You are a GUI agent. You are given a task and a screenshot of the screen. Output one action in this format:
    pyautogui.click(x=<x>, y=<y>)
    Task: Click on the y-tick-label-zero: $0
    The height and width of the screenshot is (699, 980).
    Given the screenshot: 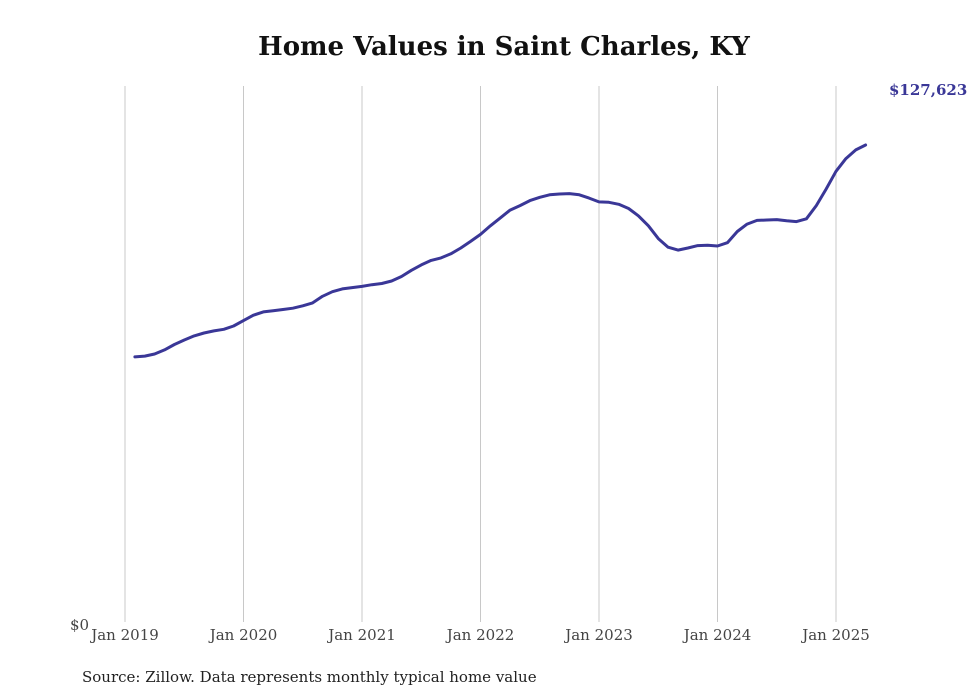 What is the action you would take?
    pyautogui.click(x=79, y=625)
    